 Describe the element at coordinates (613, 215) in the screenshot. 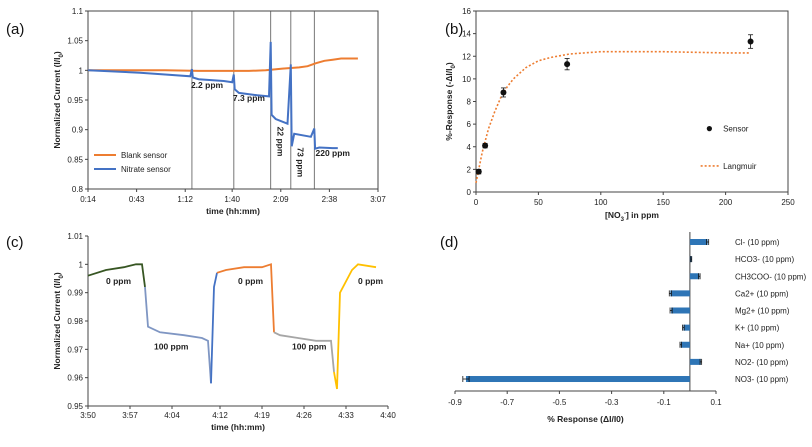

I see `panel-b-x-axis-label-part: [NO` at that location.